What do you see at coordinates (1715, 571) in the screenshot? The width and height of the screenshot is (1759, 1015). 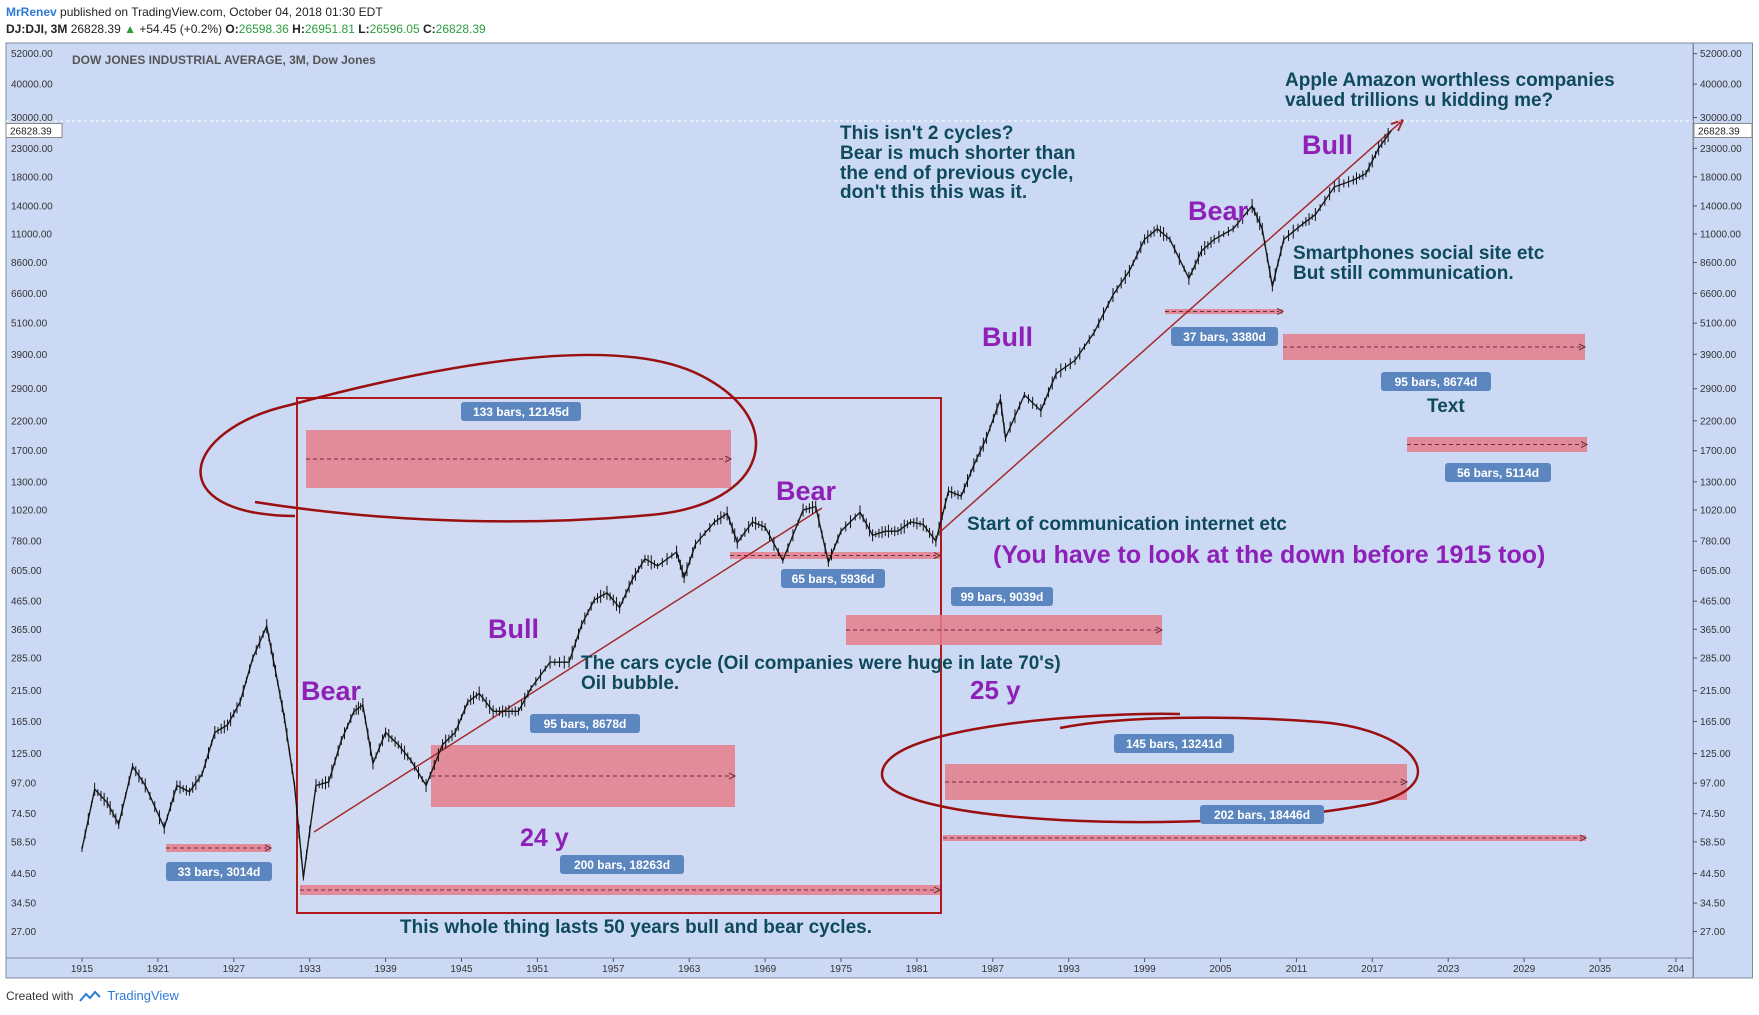 I see `y-tick-label: 605.00` at bounding box center [1715, 571].